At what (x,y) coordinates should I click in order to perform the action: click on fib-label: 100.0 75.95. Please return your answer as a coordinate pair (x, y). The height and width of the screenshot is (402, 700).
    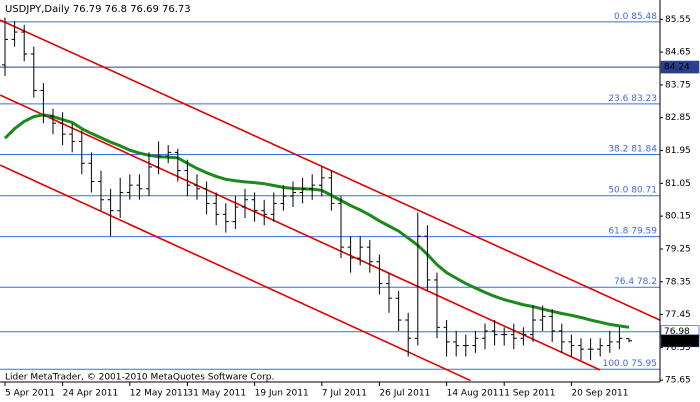
    Looking at the image, I should click on (630, 364).